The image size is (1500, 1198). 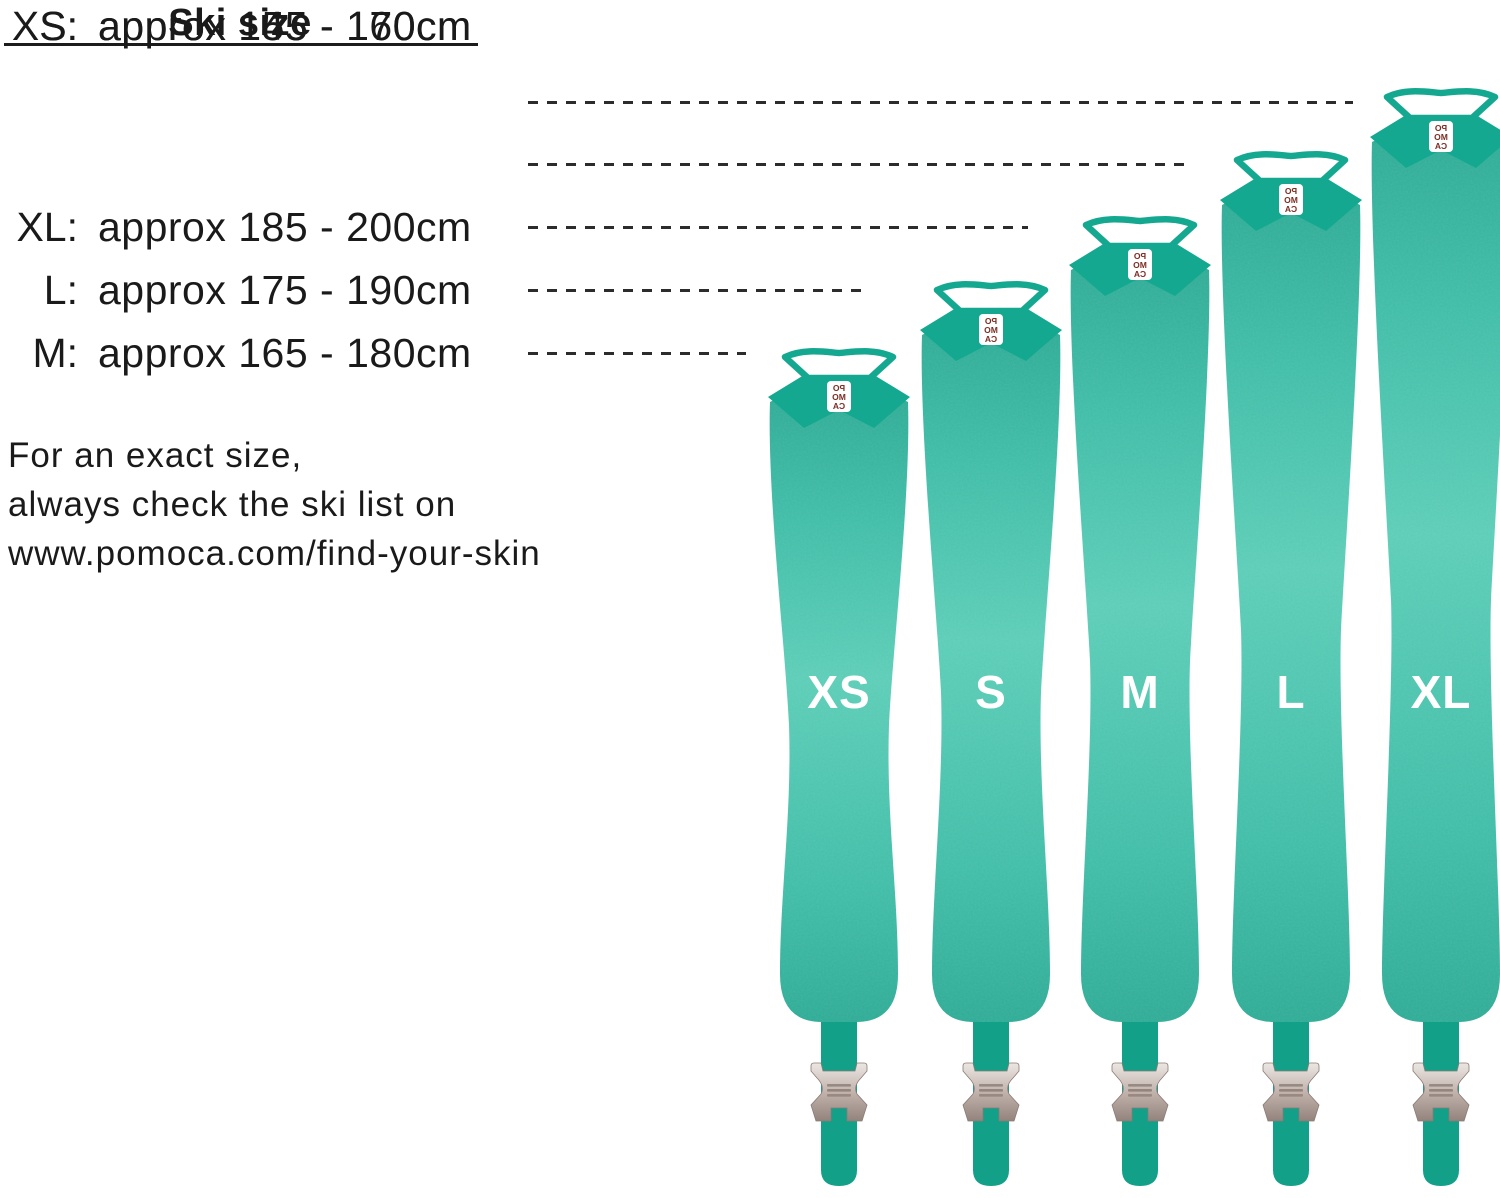 What do you see at coordinates (47, 227) in the screenshot?
I see `size-label: XL:` at bounding box center [47, 227].